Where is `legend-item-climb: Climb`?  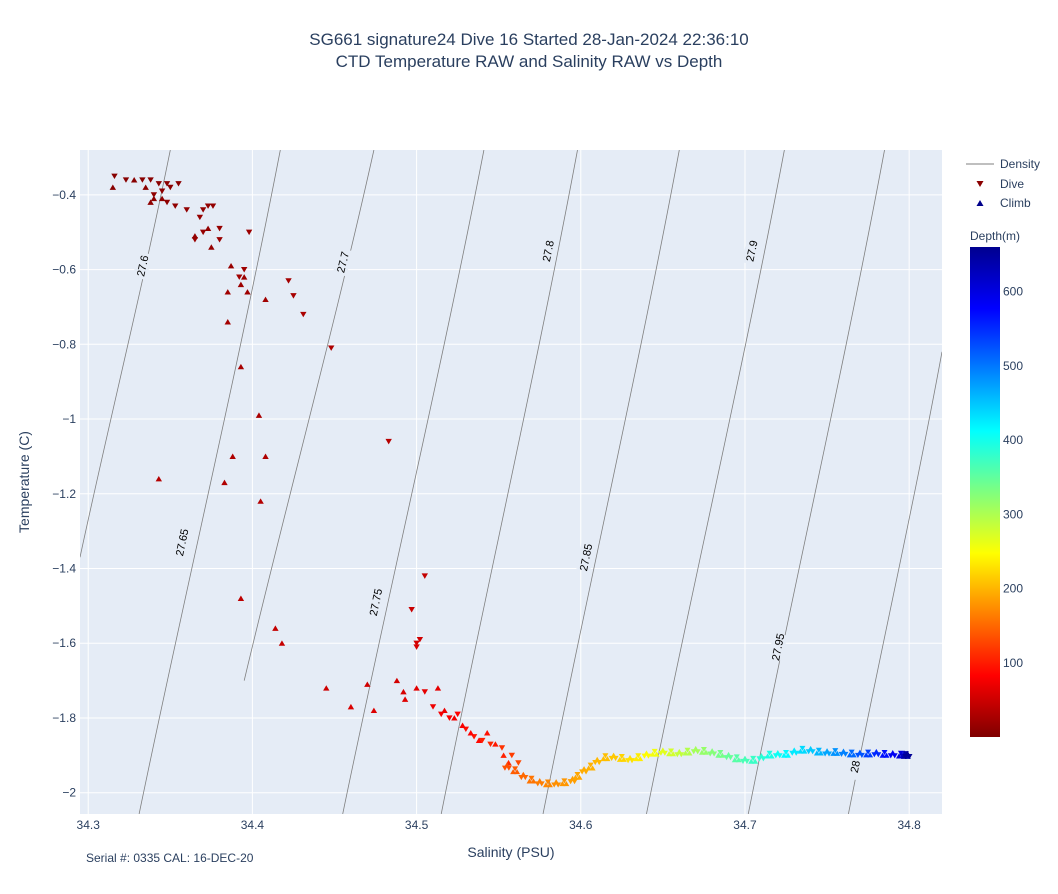 legend-item-climb: Climb is located at coordinates (1003, 203).